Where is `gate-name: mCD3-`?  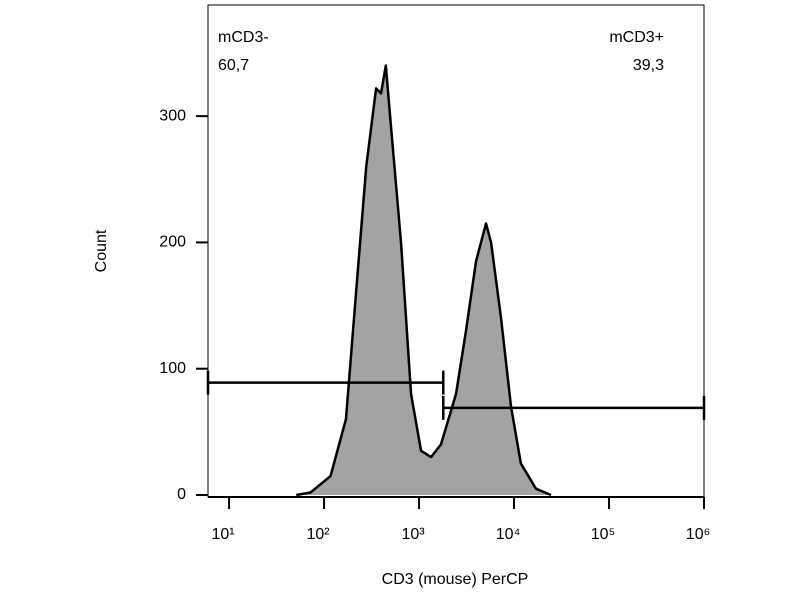 gate-name: mCD3- is located at coordinates (243, 37).